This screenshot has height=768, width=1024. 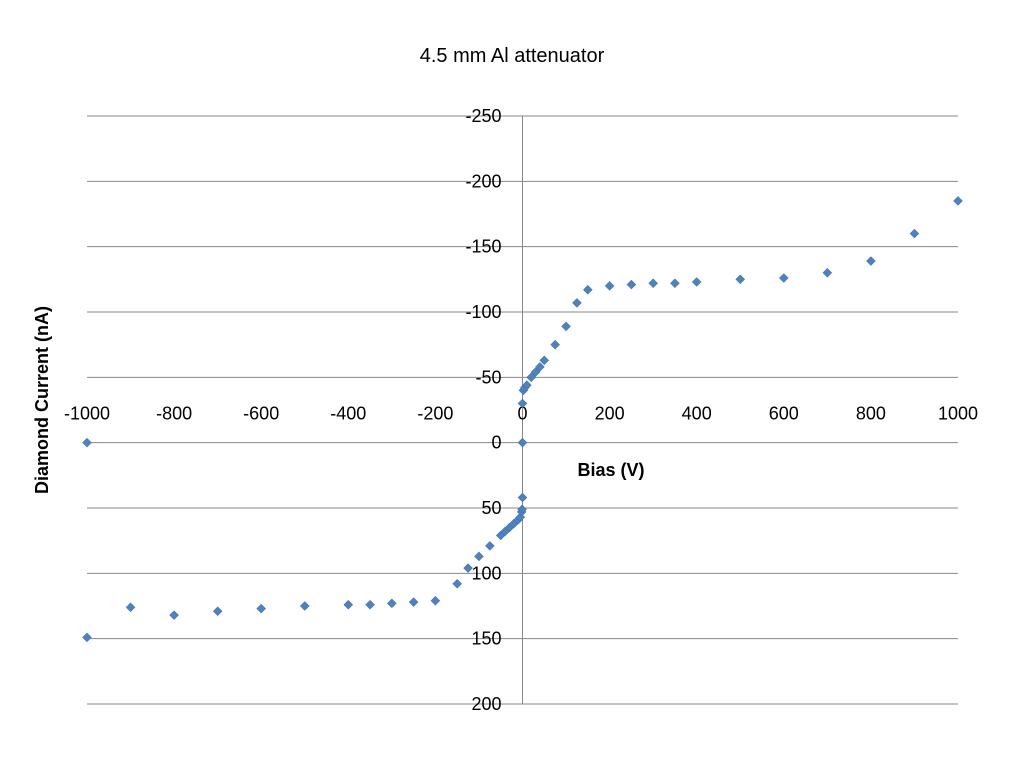 I want to click on y-tick-label: 50, so click(x=491, y=508).